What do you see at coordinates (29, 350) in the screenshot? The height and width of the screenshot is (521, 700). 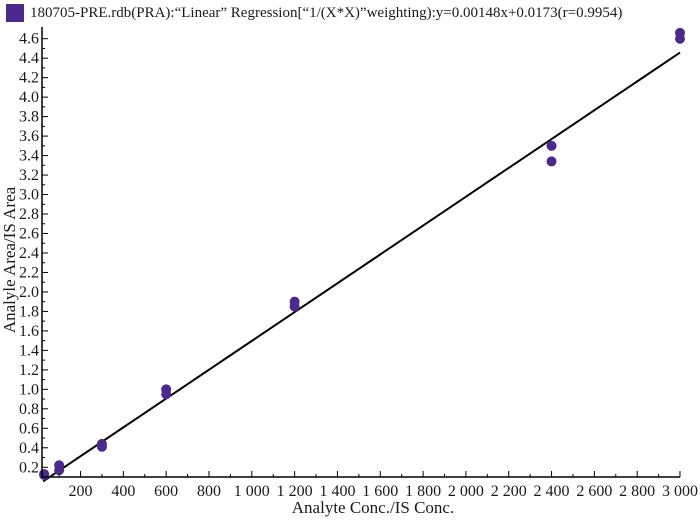 I see `y-tick-label: 1.4` at bounding box center [29, 350].